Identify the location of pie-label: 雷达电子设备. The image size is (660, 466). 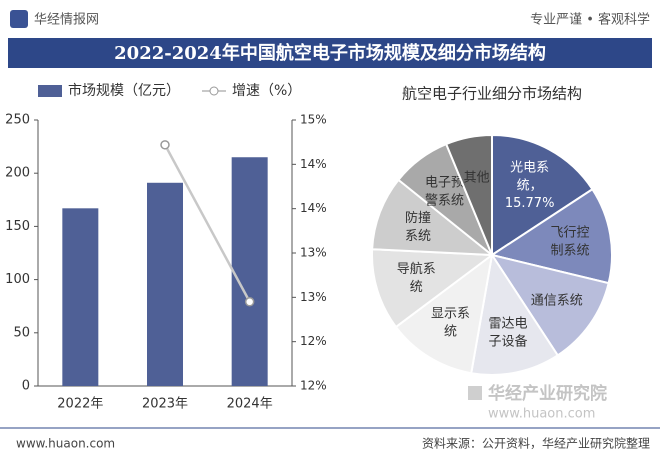
(507, 332).